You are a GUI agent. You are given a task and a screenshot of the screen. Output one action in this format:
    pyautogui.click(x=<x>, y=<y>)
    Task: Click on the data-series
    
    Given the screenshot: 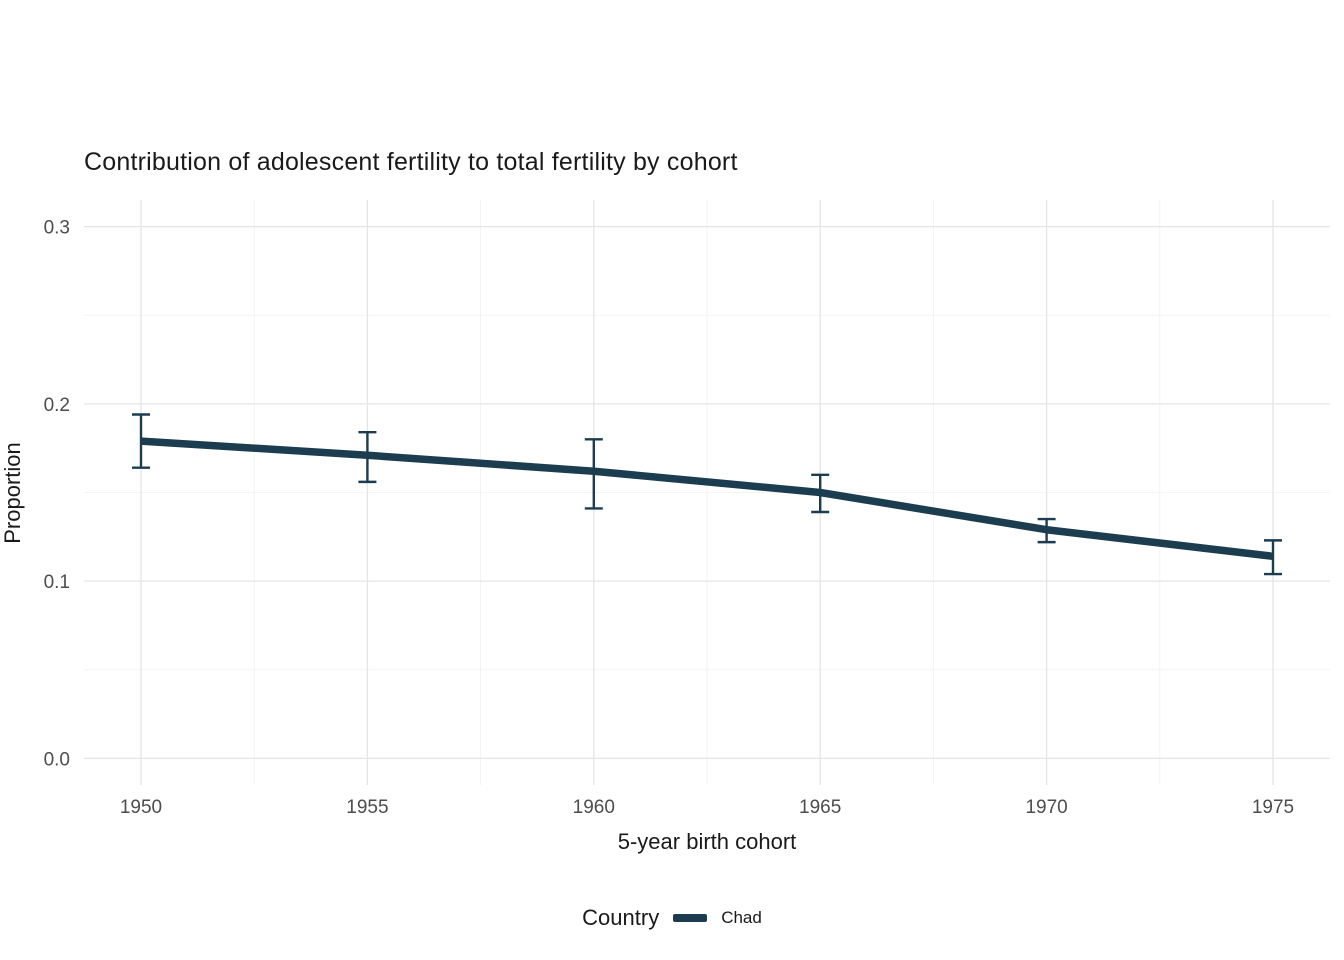 What is the action you would take?
    pyautogui.click(x=707, y=494)
    